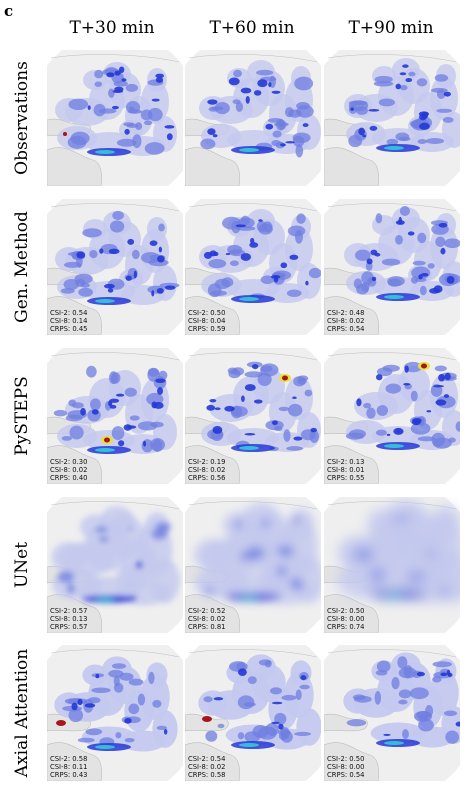 The height and width of the screenshot is (788, 470). What do you see at coordinates (345, 619) in the screenshot?
I see `skill-metrics: CSI-2: 0.50 CSI-8: 0.00 CRPS: 0.74` at bounding box center [345, 619].